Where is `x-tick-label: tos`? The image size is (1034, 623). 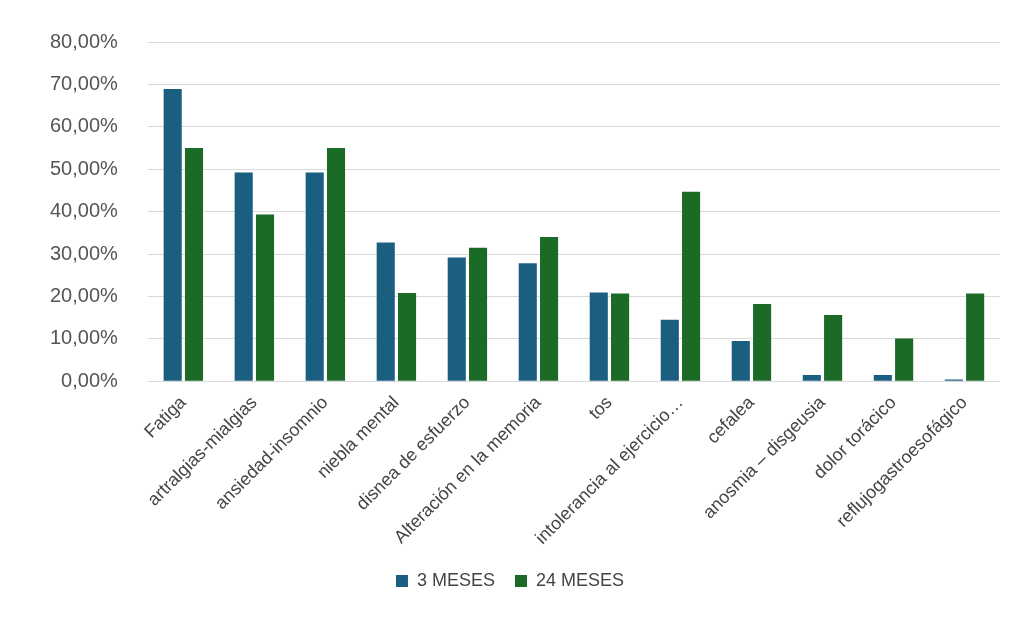
x-tick-label: tos is located at coordinates (600, 408).